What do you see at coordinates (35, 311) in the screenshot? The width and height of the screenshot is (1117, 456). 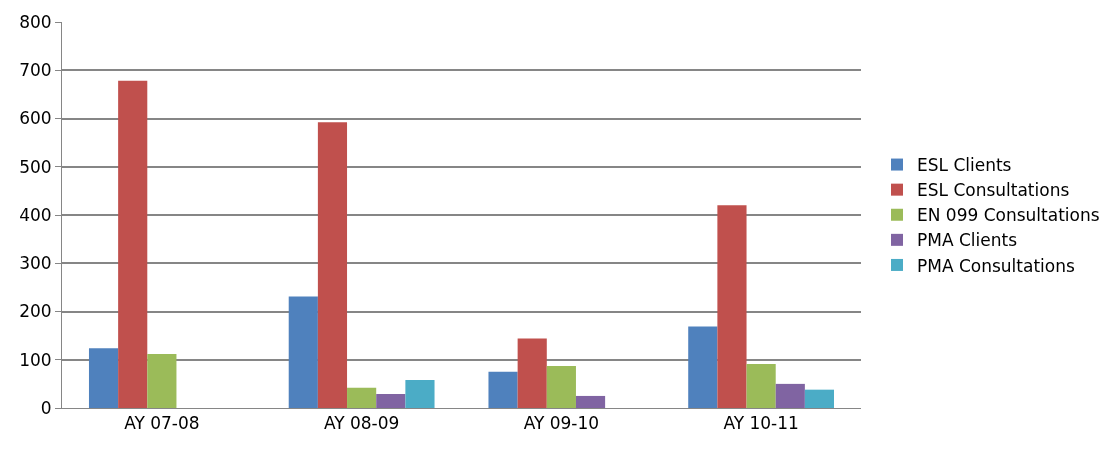 I see `y-tick-label: 200` at bounding box center [35, 311].